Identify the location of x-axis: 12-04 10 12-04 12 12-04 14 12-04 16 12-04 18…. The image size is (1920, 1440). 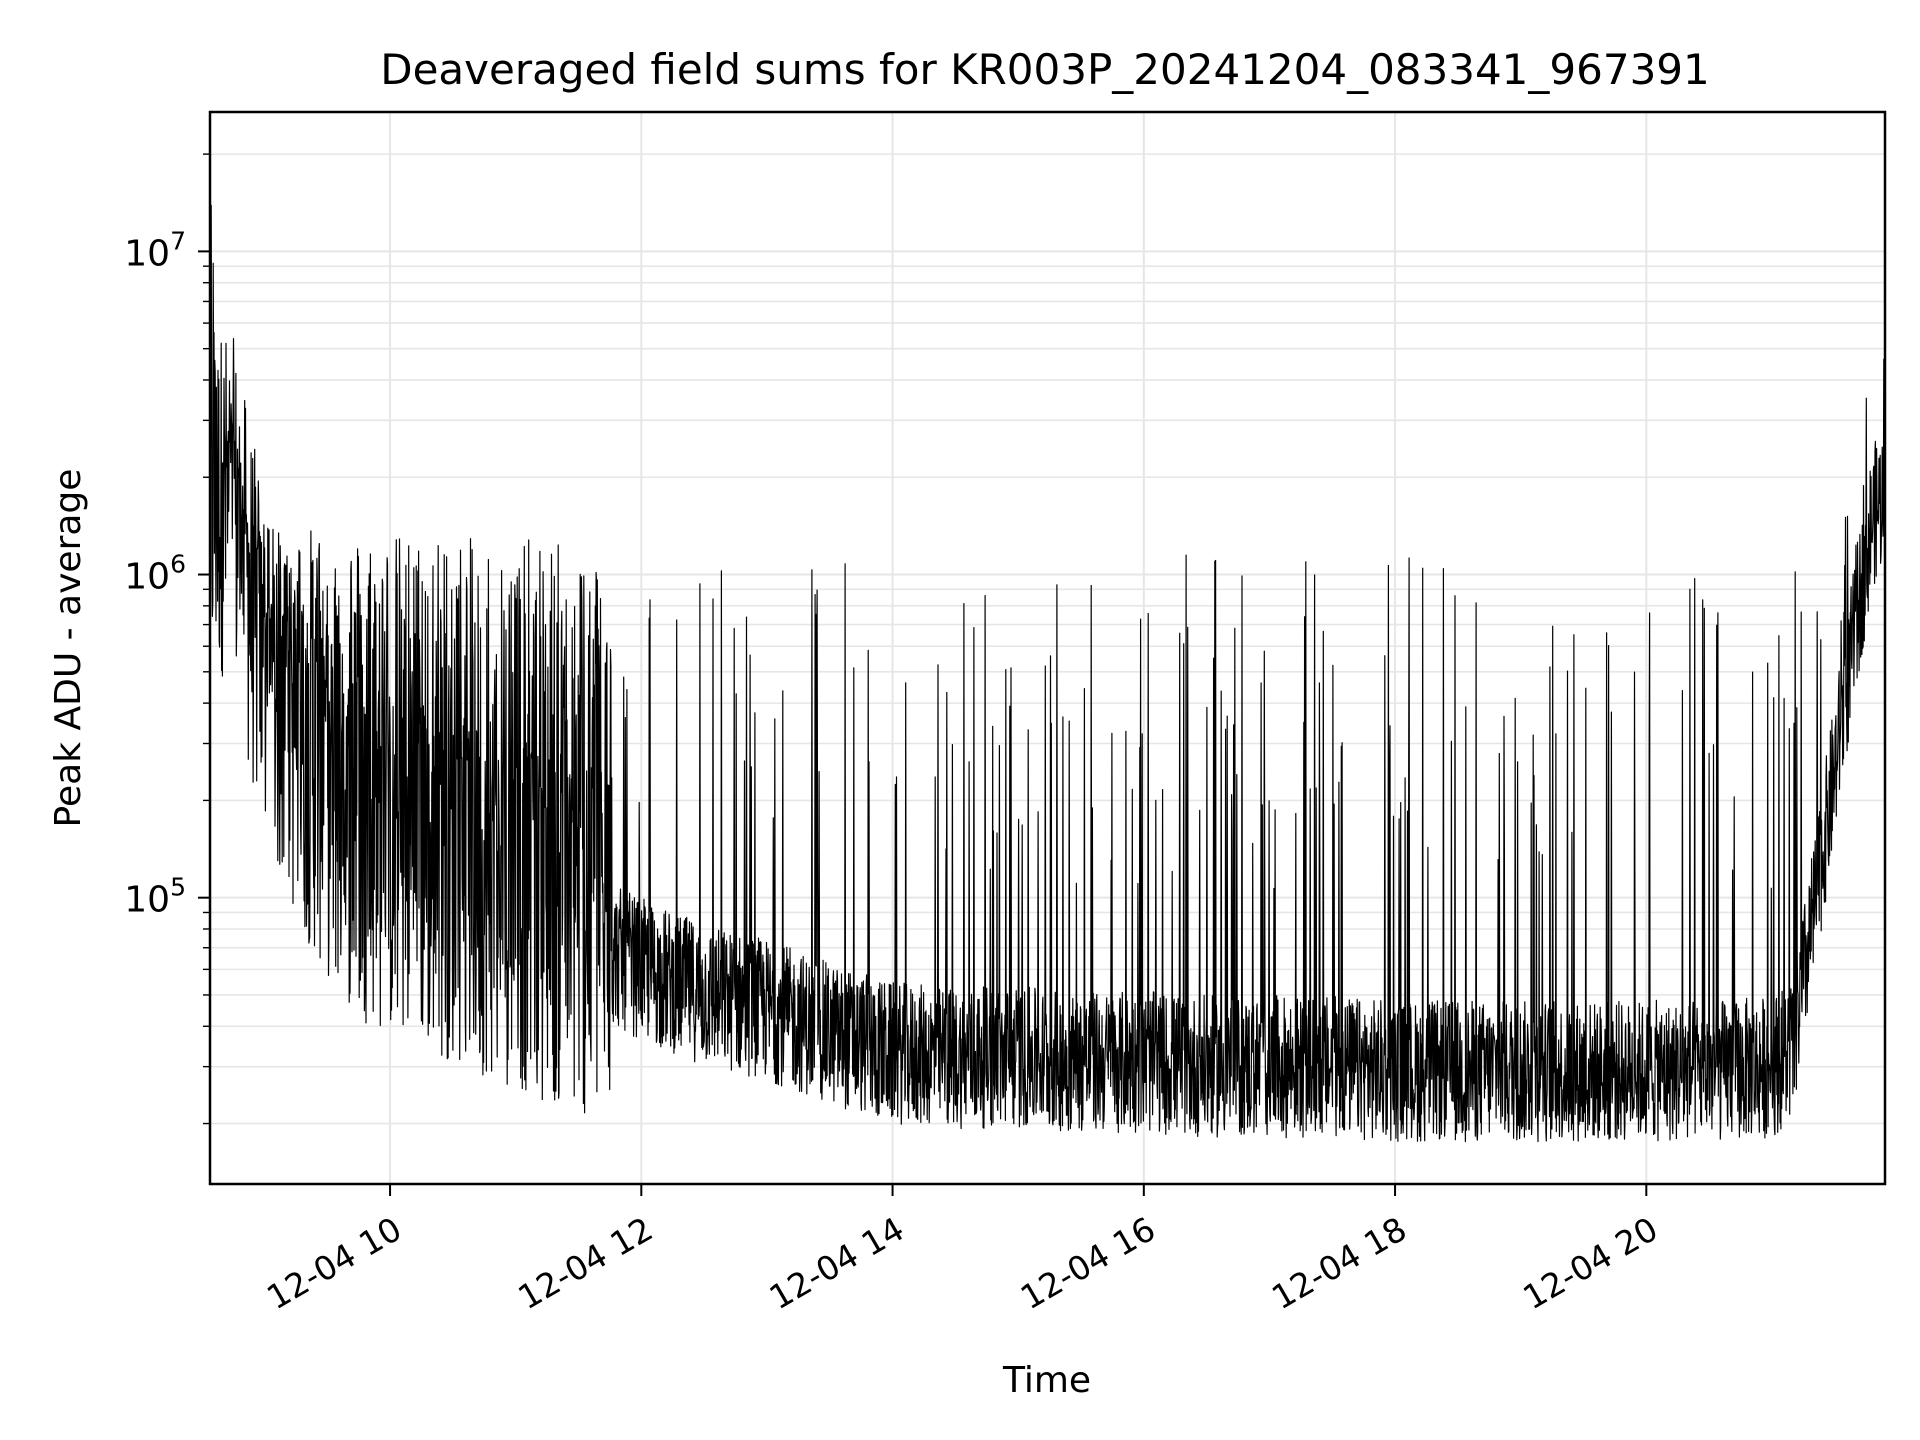
(962, 1250).